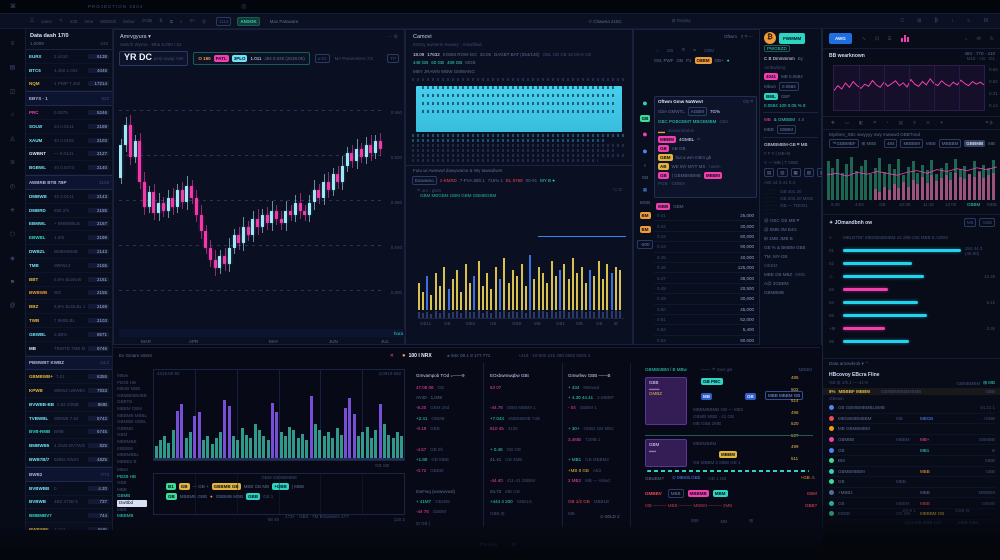  I want to click on watchlist-row: BWBWB WZ 2155, so click(69, 294).